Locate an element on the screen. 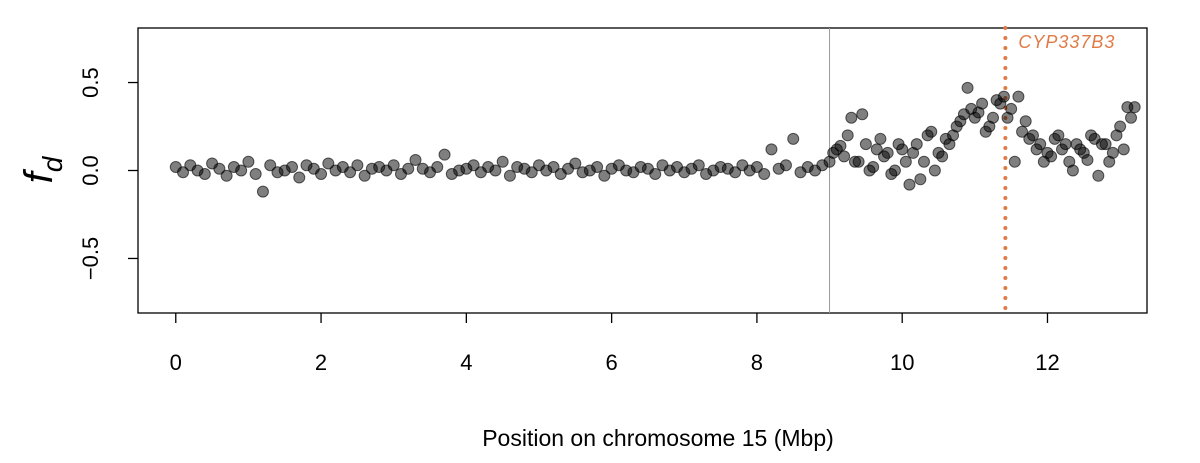 The height and width of the screenshot is (463, 1200). x-tick-label: 12 is located at coordinates (1047, 362).